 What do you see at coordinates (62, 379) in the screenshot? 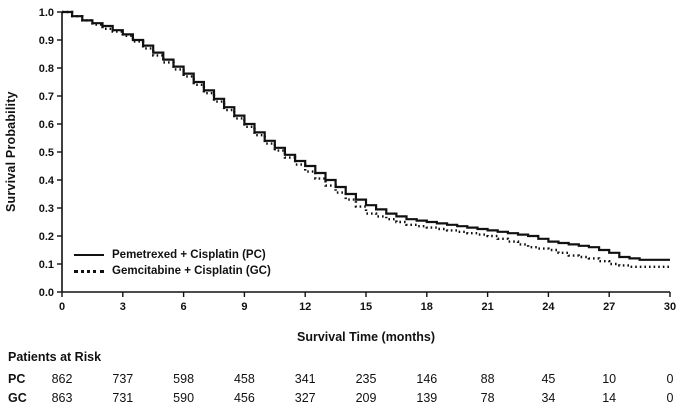
I see `at-risk-value: 862` at bounding box center [62, 379].